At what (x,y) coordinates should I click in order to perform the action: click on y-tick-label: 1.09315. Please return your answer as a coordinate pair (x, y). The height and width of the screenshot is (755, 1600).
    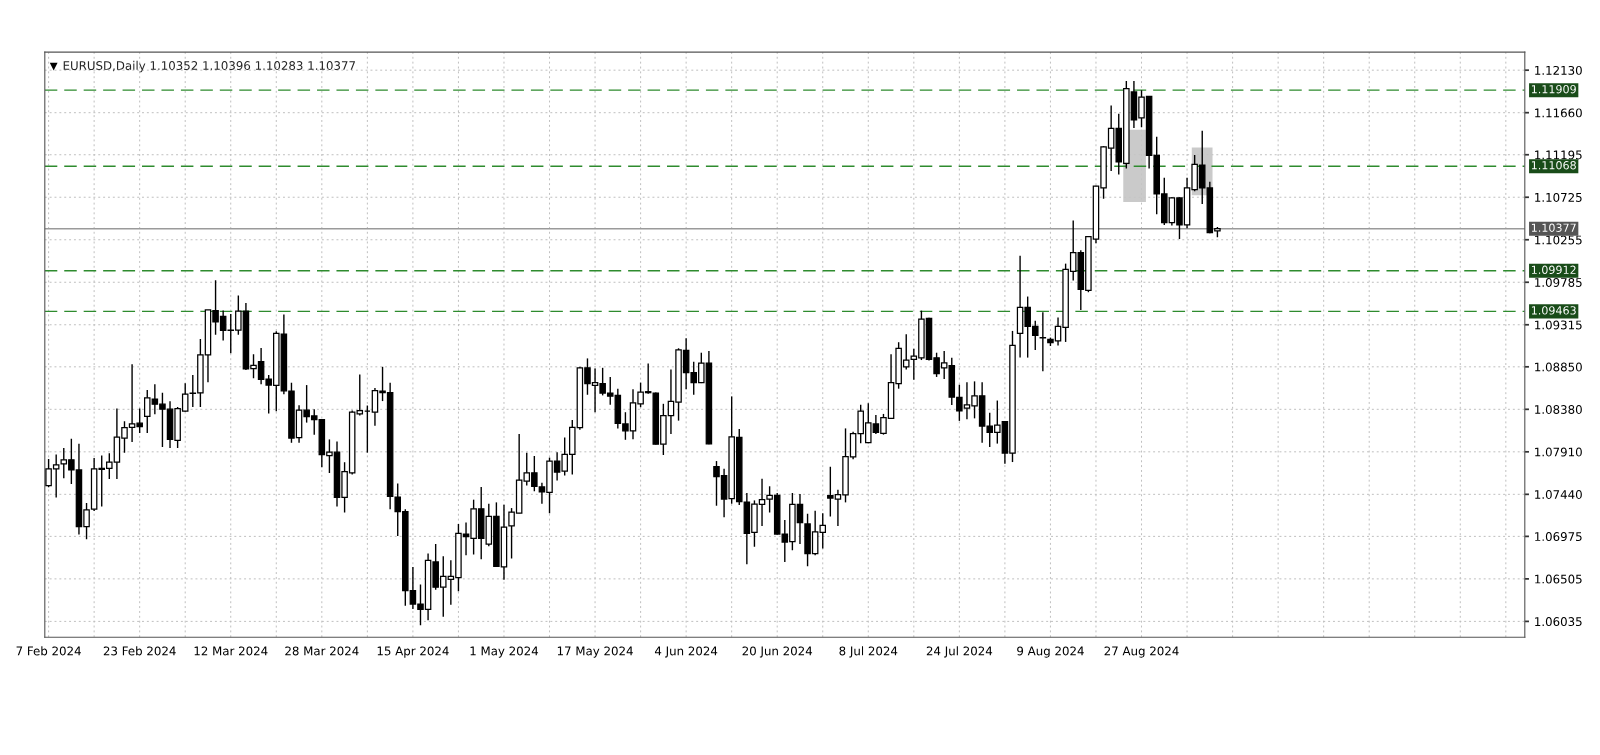
    Looking at the image, I should click on (1558, 325).